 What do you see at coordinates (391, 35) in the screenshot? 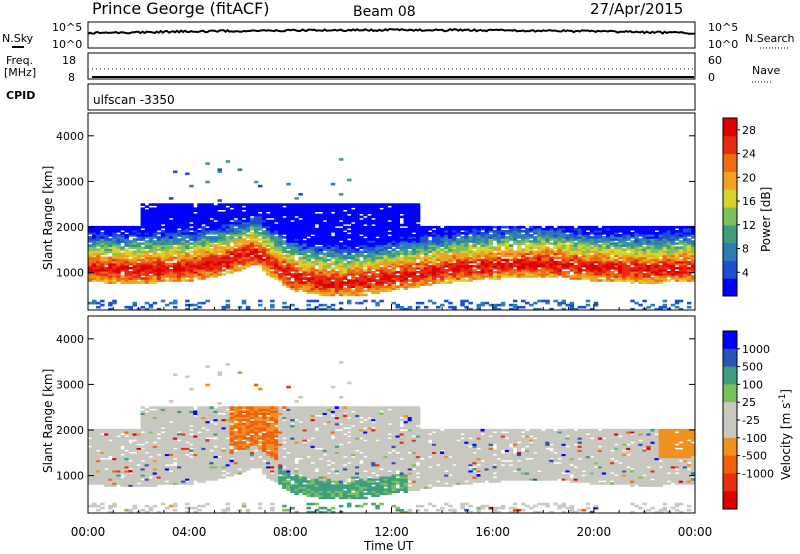
I see `noise-panel-frame` at bounding box center [391, 35].